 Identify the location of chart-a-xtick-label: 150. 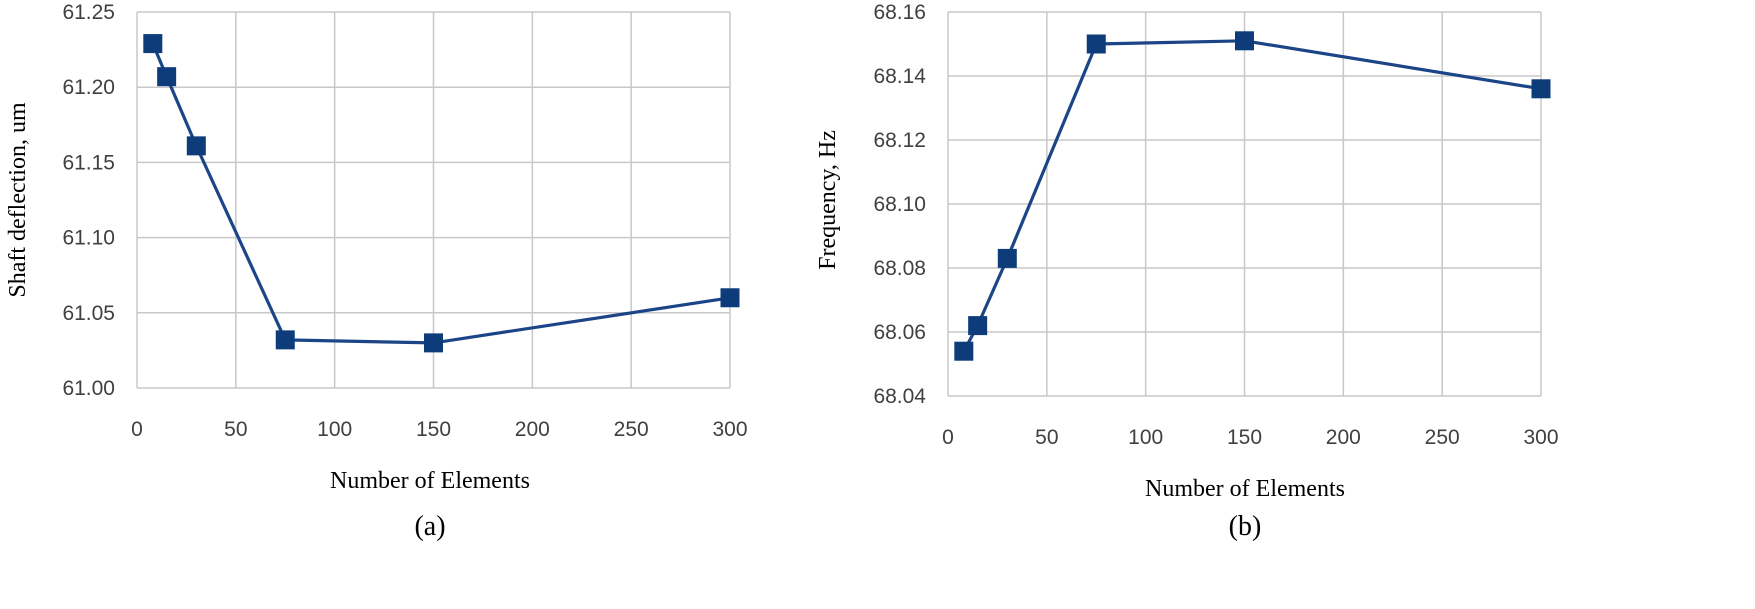
(433, 429).